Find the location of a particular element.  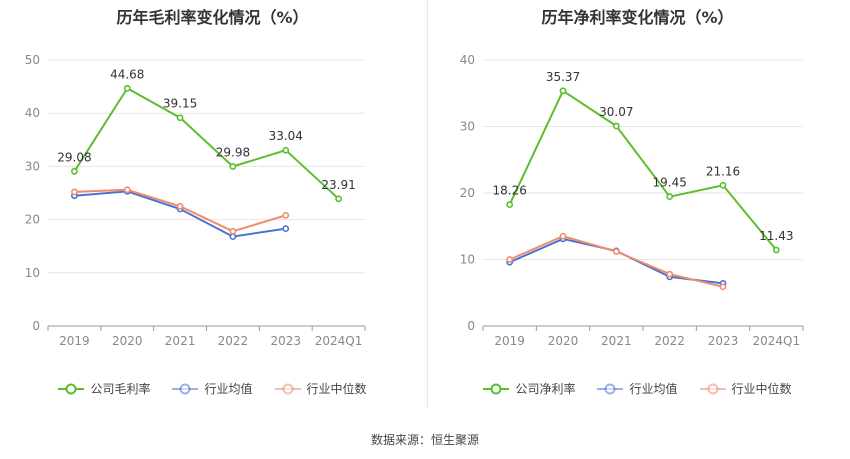

net-margin-title: 历年净利率变化情况（%） is located at coordinates (637, 17).